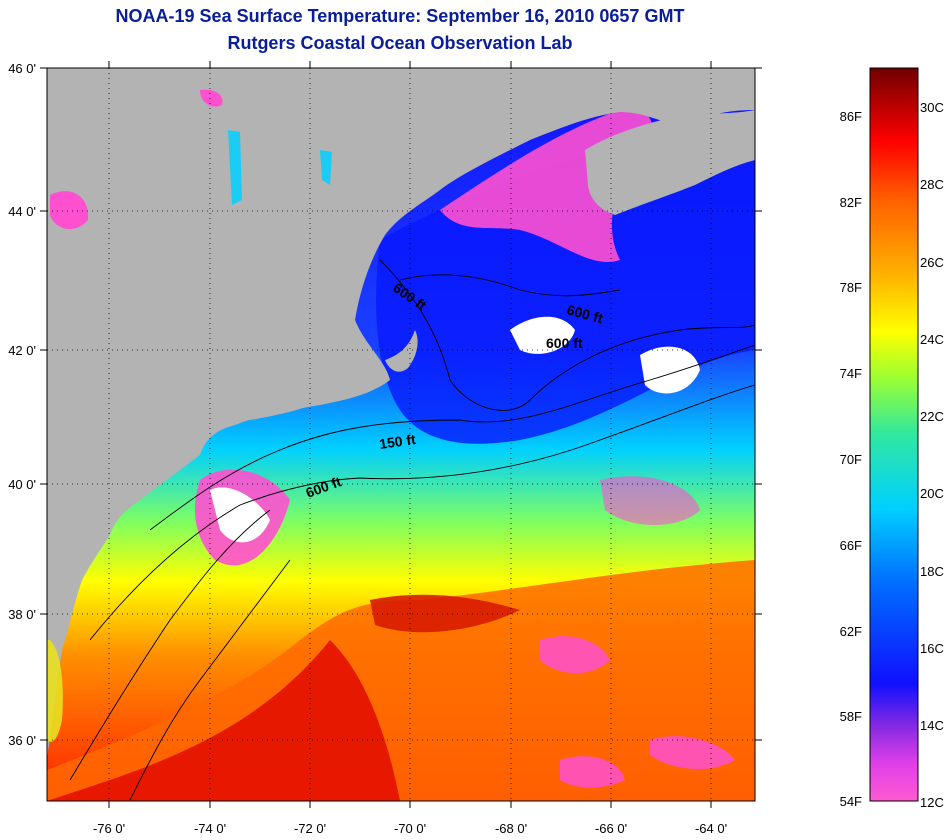  What do you see at coordinates (932, 802) in the screenshot?
I see `colorbar-c-label: 12C` at bounding box center [932, 802].